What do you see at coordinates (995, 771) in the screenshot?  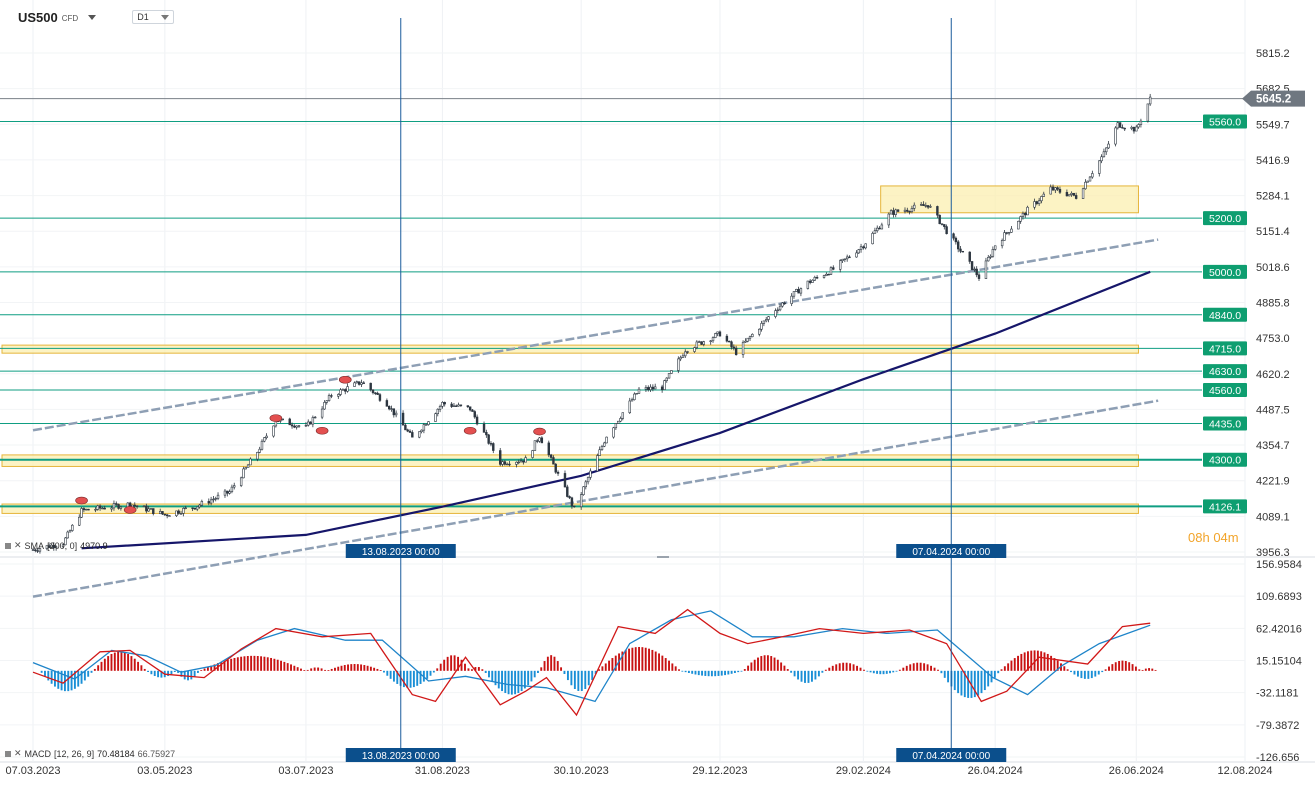 I see `time-axis-tick: 26.04.2024` at bounding box center [995, 771].